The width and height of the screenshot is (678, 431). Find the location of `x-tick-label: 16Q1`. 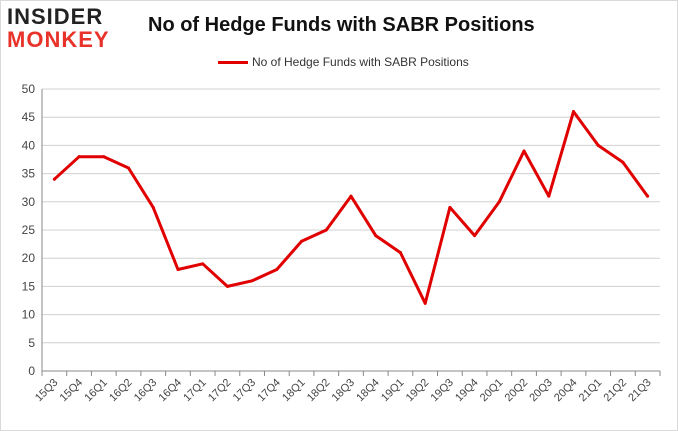

x-tick-label: 16Q1 is located at coordinates (96, 391).